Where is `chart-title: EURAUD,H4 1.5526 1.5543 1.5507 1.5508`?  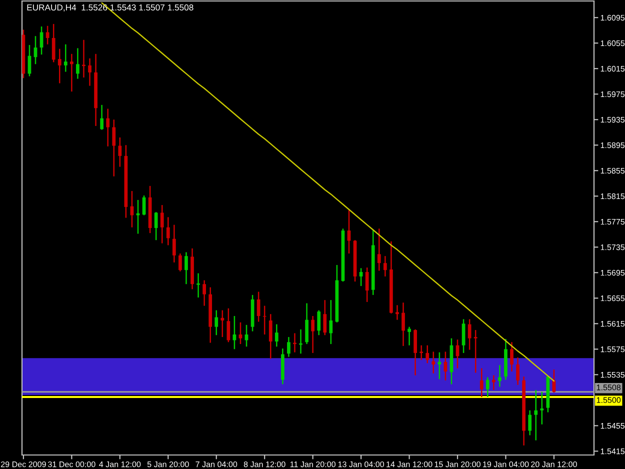 chart-title: EURAUD,H4 1.5526 1.5543 1.5507 1.5508 is located at coordinates (110, 8).